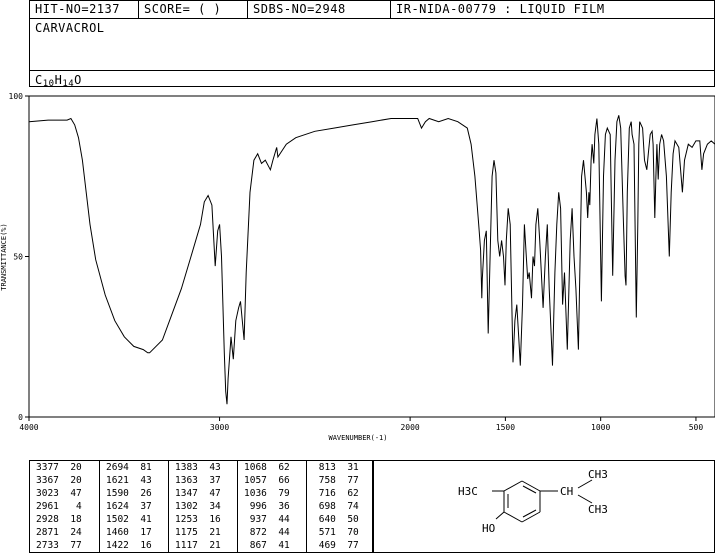  Describe the element at coordinates (198, 493) in the screenshot. I see `peak-table-row: 1347 47` at that location.